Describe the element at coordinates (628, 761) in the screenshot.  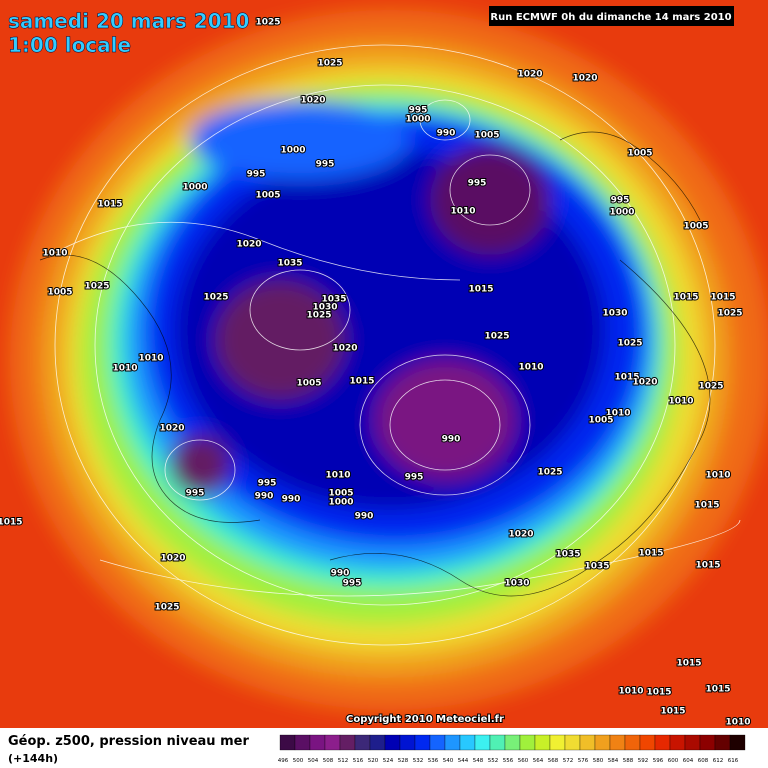
I see `colorbar-label: 588` at that location.